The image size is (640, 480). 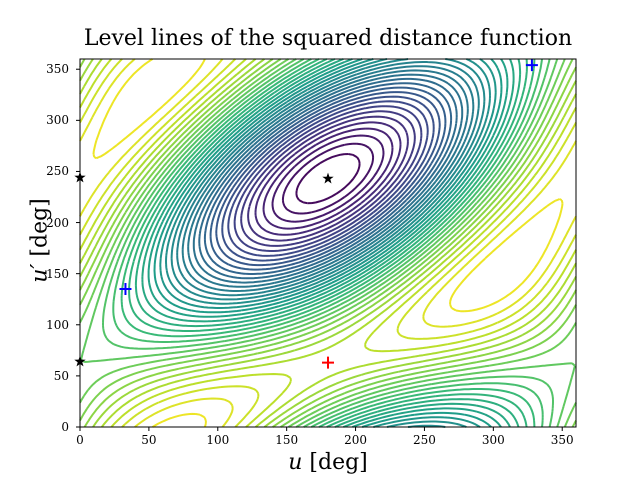 I want to click on x-tick-label: 300, so click(x=493, y=440).